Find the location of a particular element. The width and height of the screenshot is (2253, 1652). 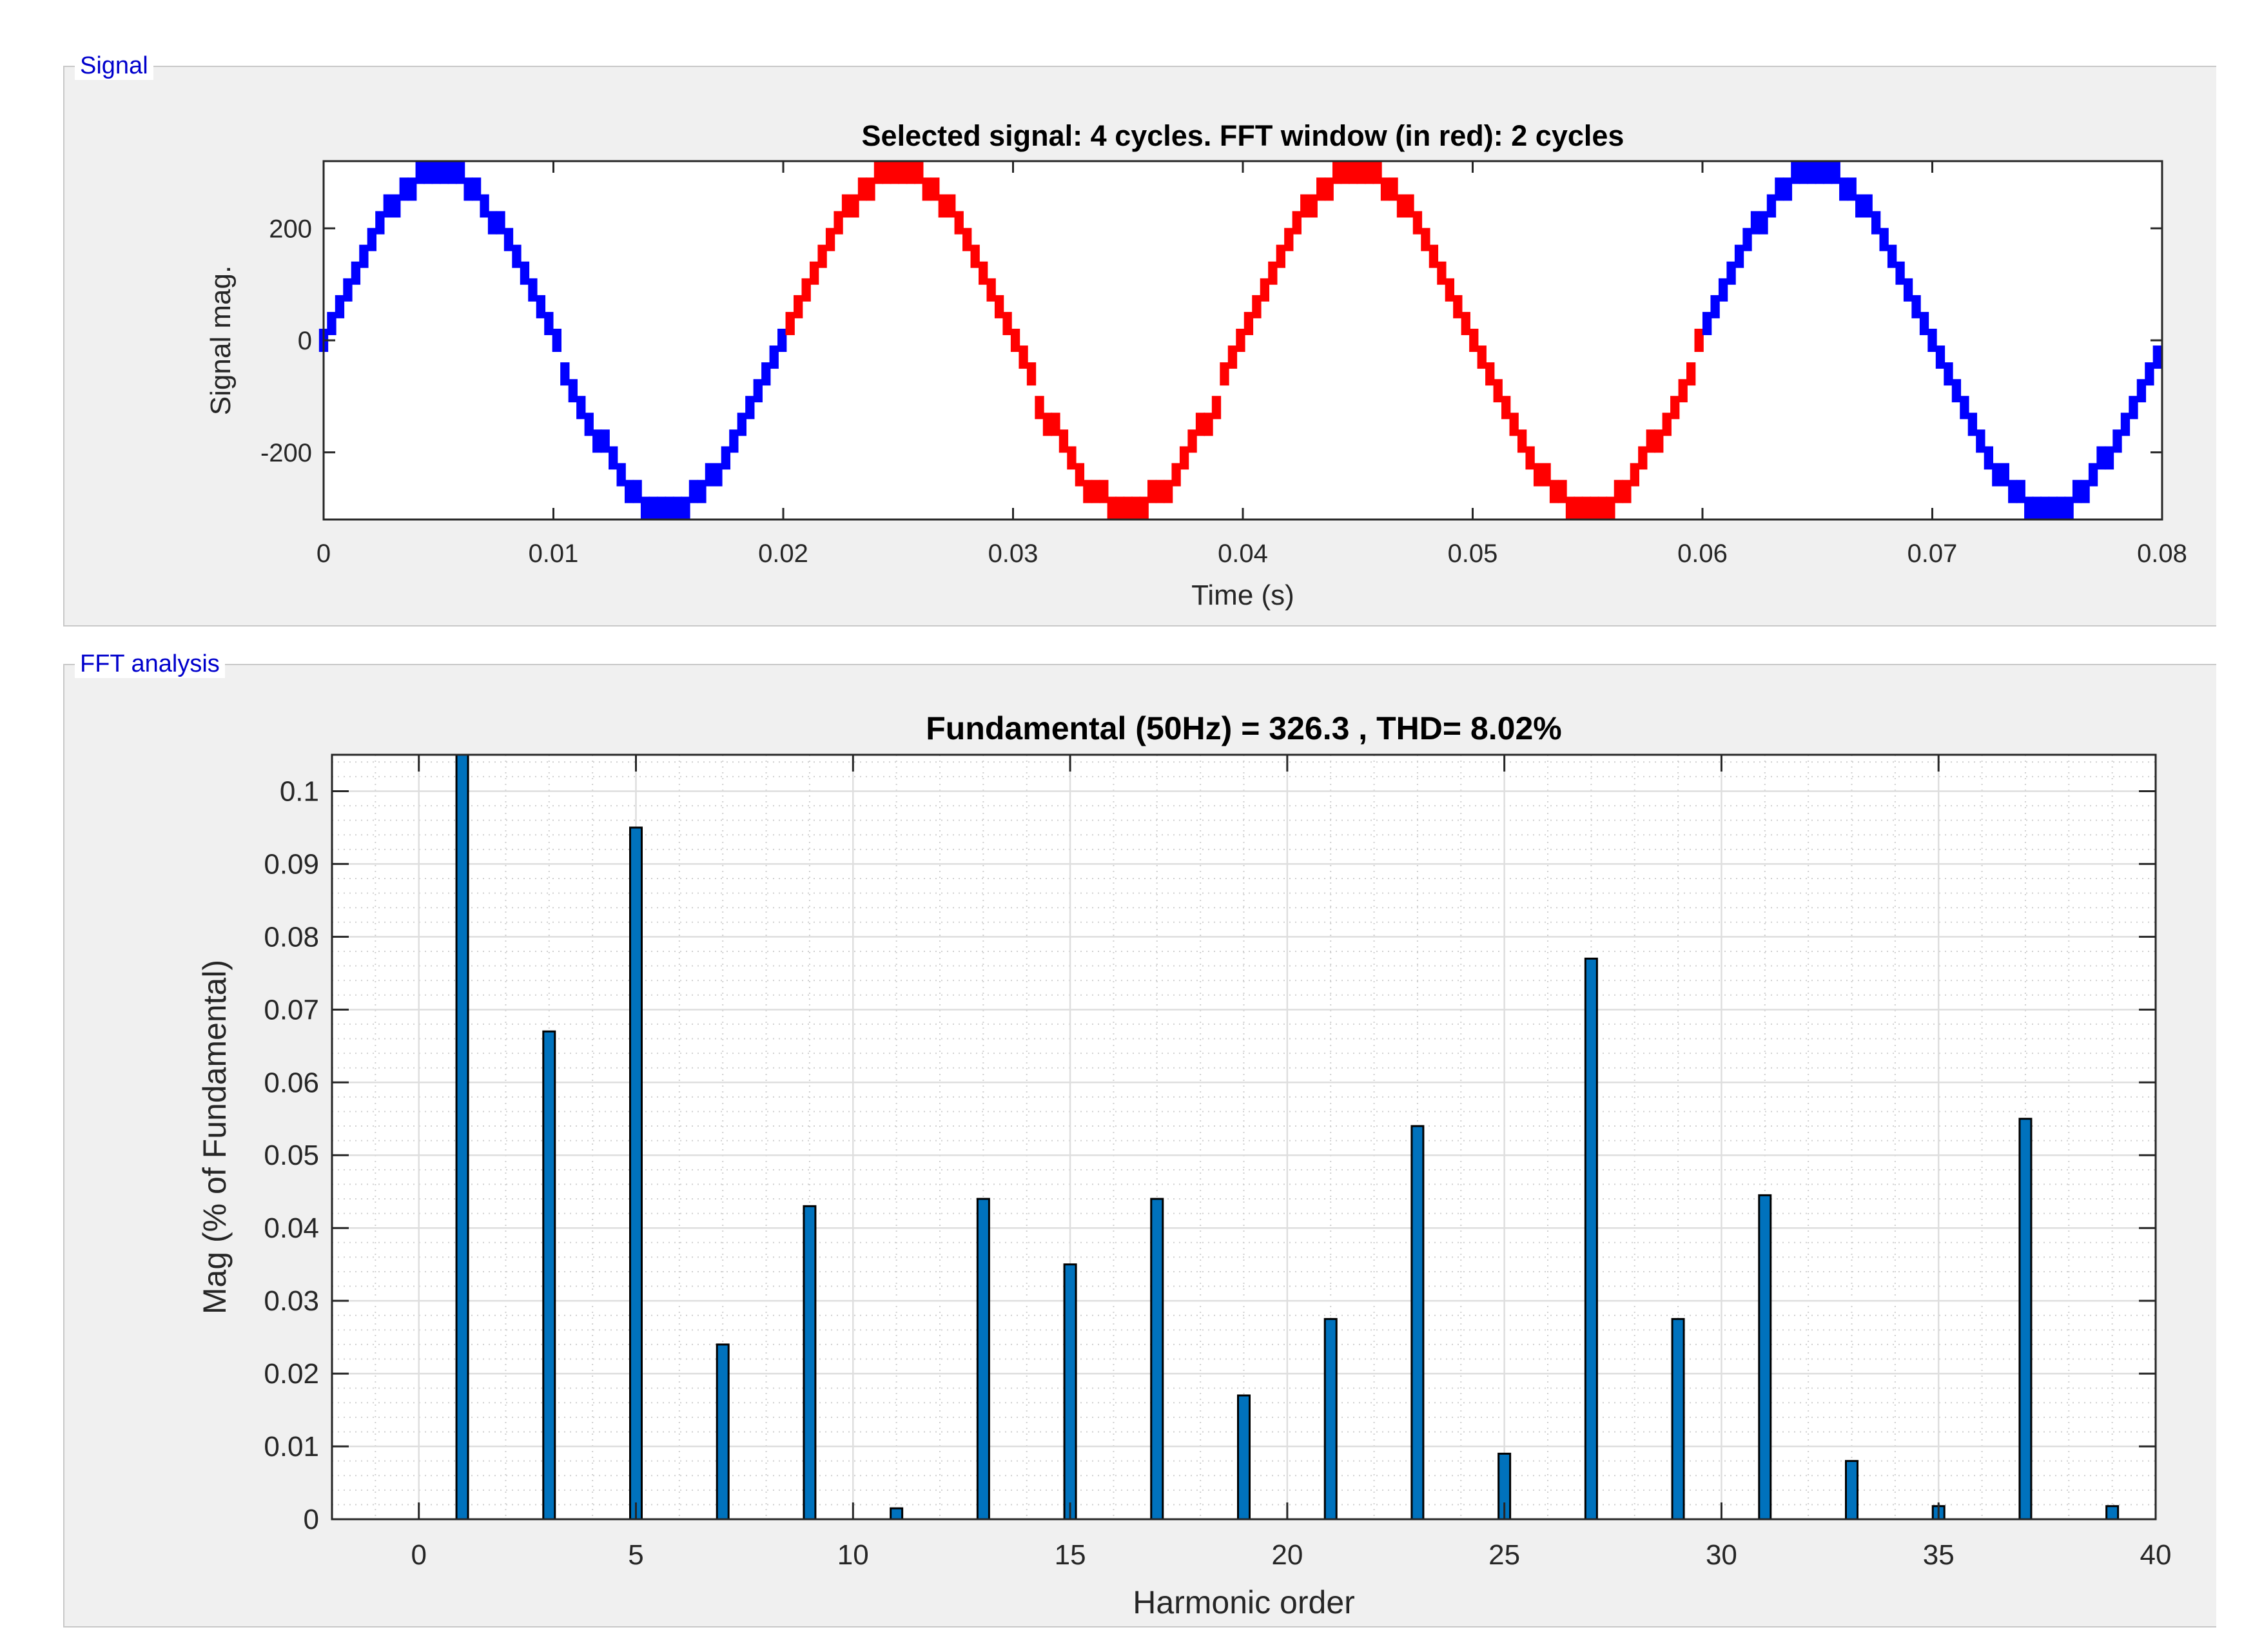

fft-x-tick-label: 10 is located at coordinates (853, 1555).